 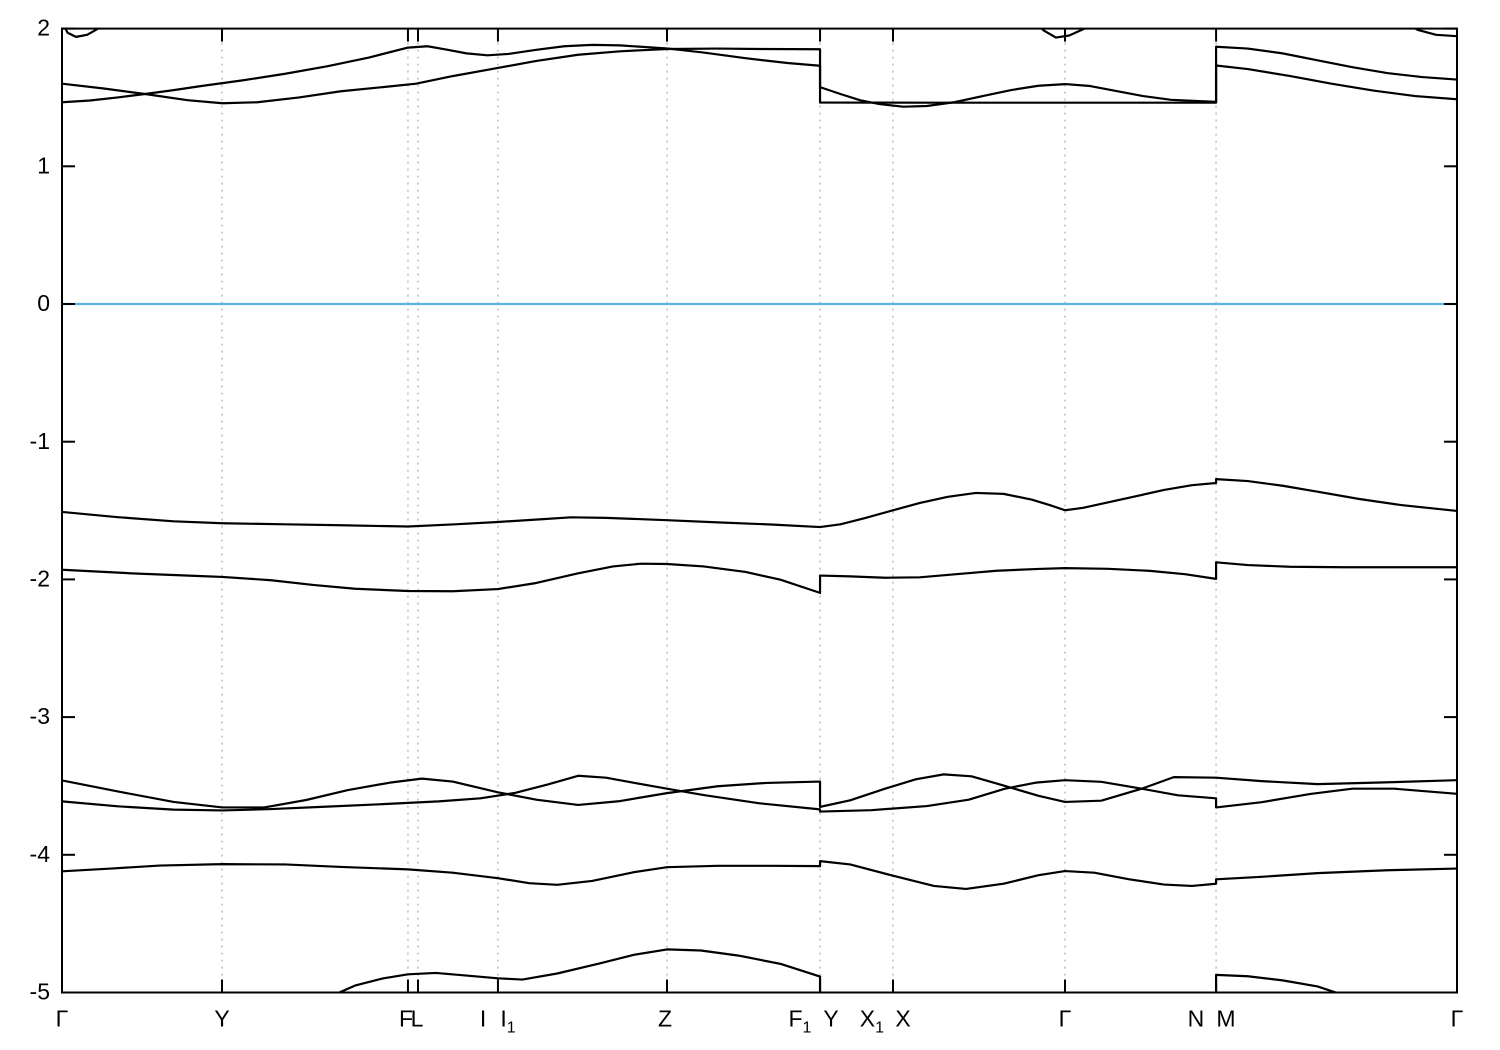 I want to click on x-tick-label: N, so click(x=1196, y=1019).